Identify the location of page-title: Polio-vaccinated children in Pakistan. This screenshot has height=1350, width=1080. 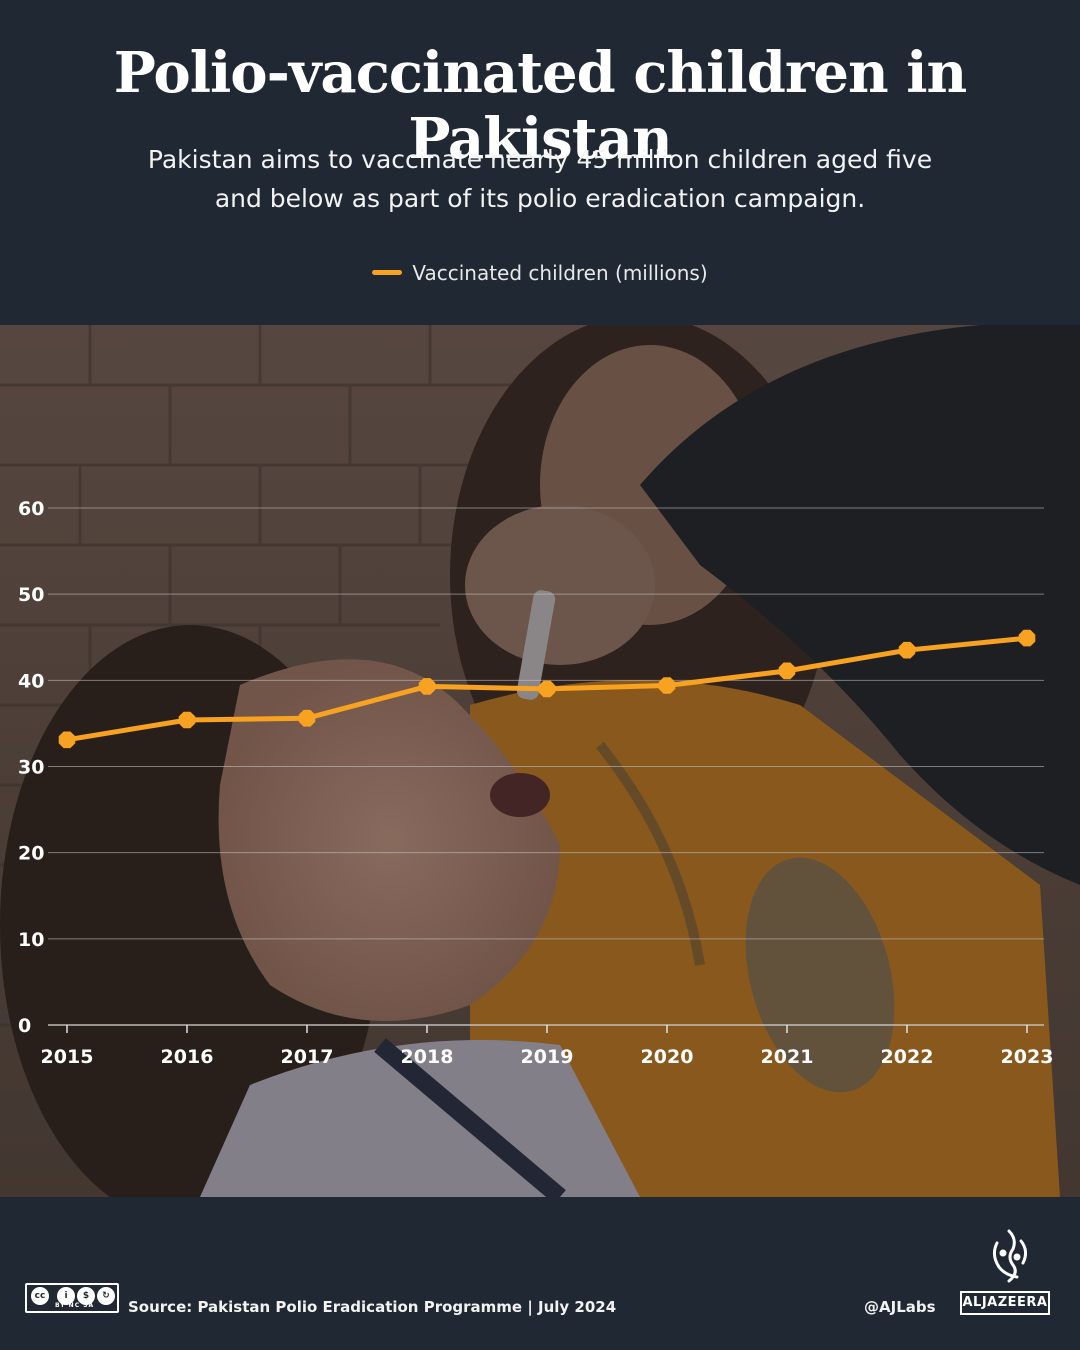
(540, 106).